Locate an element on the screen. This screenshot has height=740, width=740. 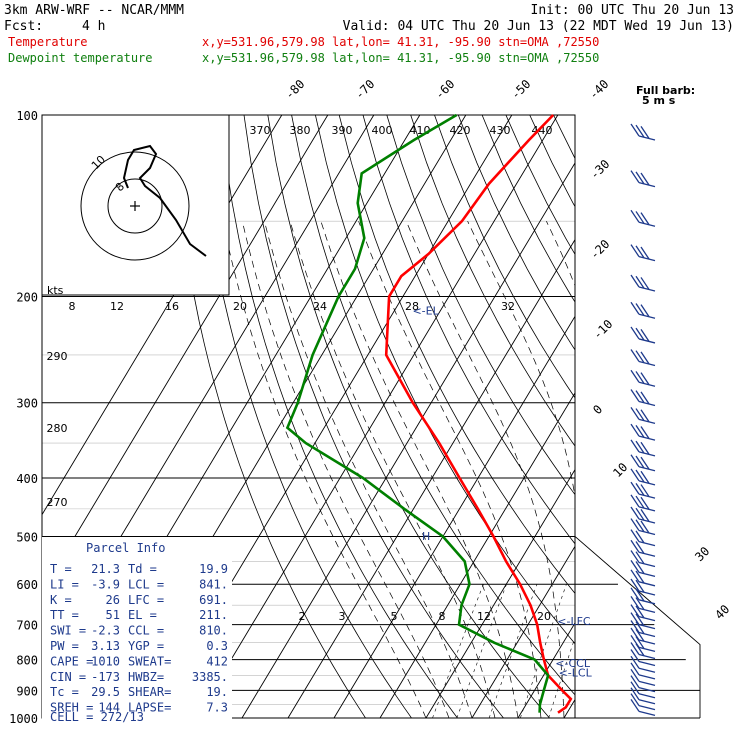
hodograph-speed-label: 16 is located at coordinates (172, 306).